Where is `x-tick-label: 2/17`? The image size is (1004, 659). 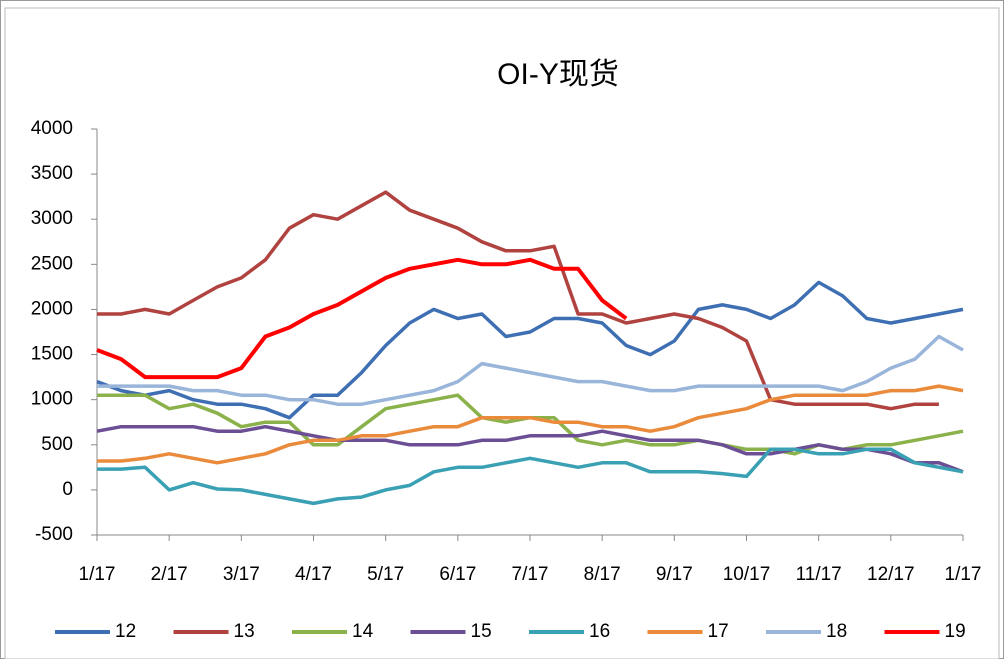
x-tick-label: 2/17 is located at coordinates (169, 574).